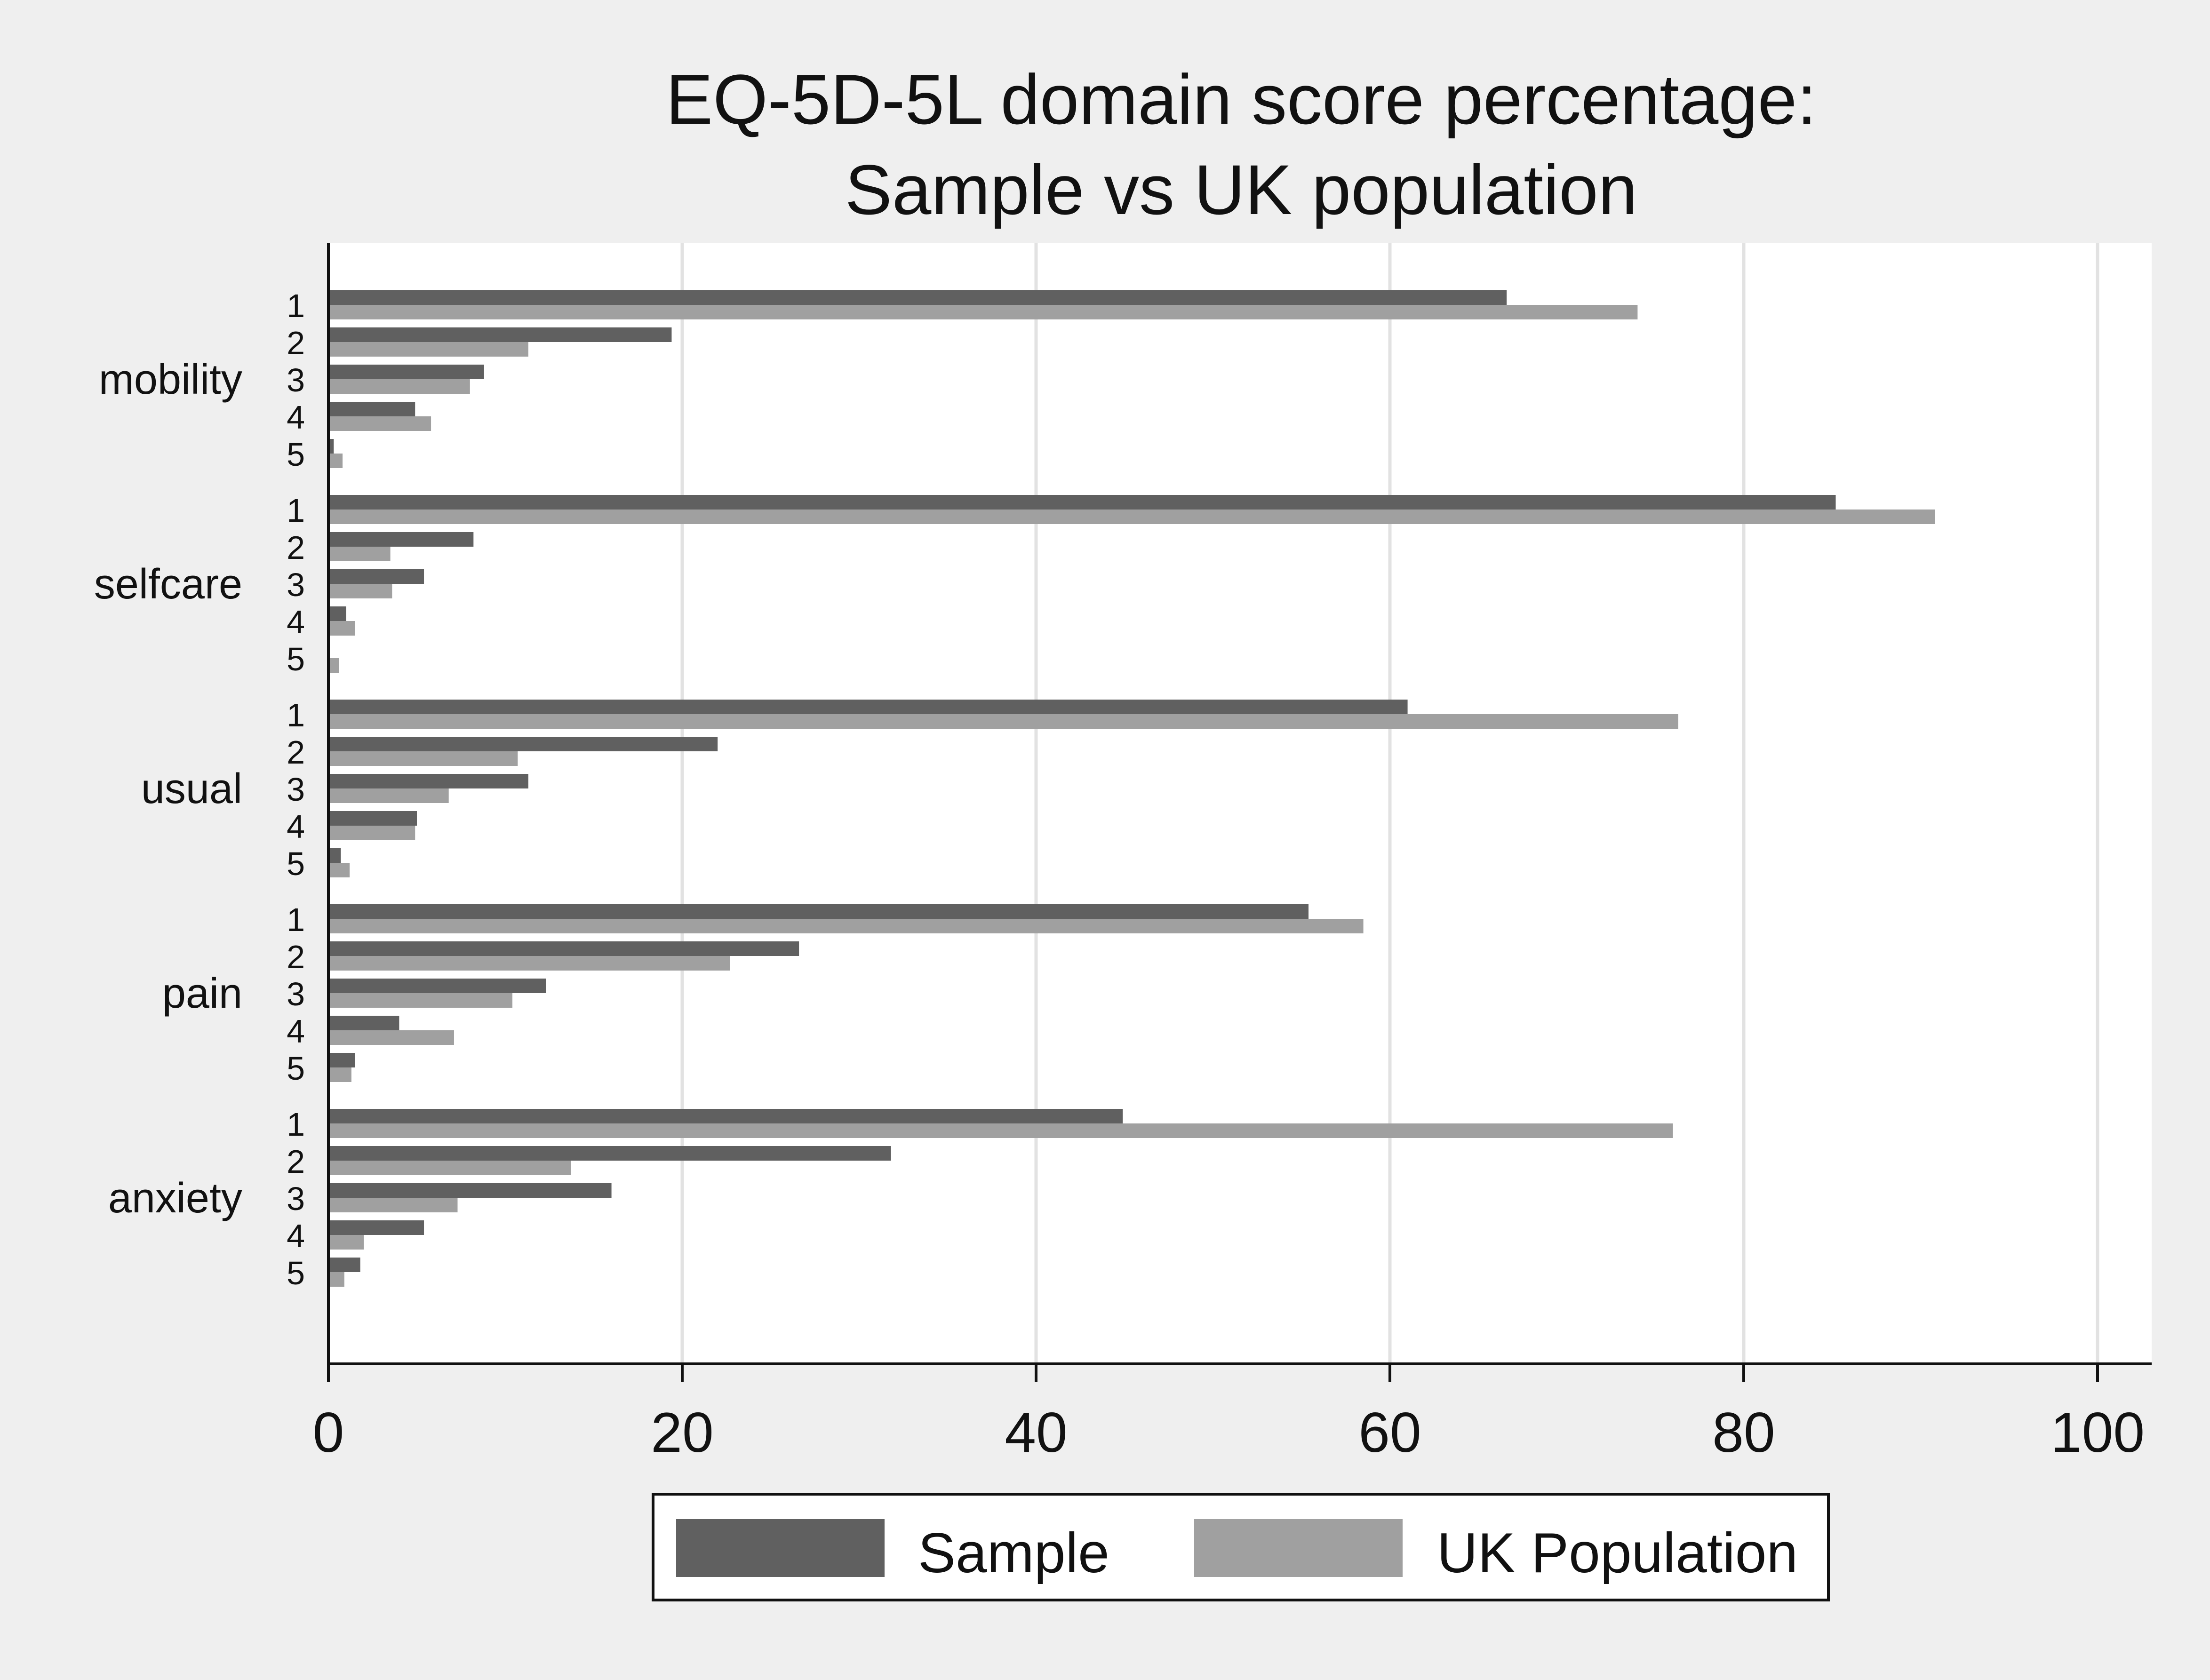  I want to click on group-label: mobility, so click(170, 380).